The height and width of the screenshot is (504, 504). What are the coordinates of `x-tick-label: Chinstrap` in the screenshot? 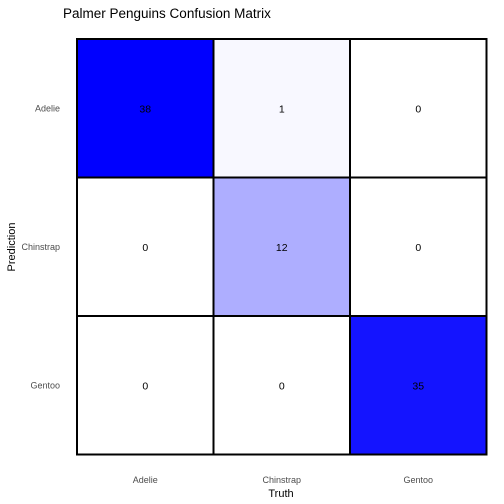 It's located at (281, 480).